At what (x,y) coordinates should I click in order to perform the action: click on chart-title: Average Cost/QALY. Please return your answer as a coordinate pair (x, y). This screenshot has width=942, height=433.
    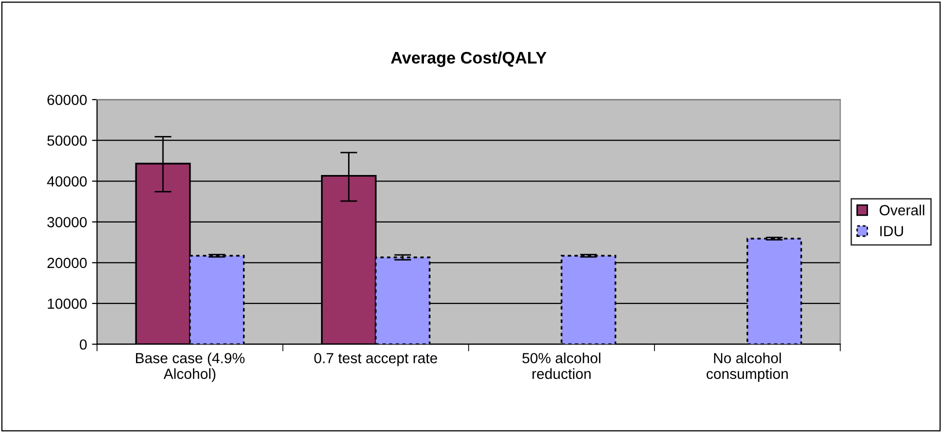
    Looking at the image, I should click on (468, 59).